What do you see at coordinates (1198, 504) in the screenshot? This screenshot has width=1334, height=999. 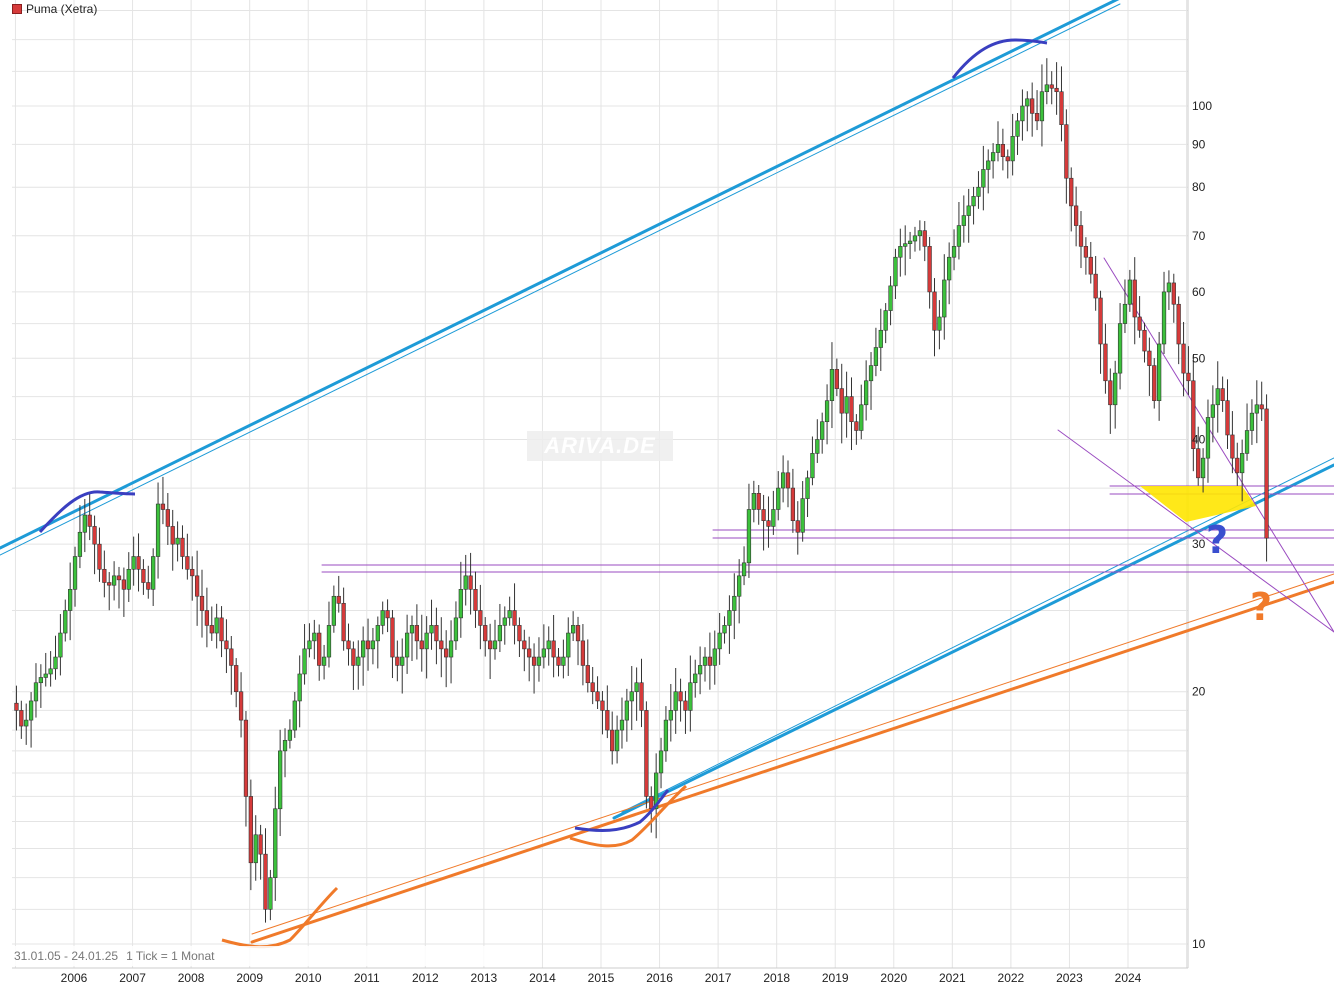 I see `target-zone` at bounding box center [1198, 504].